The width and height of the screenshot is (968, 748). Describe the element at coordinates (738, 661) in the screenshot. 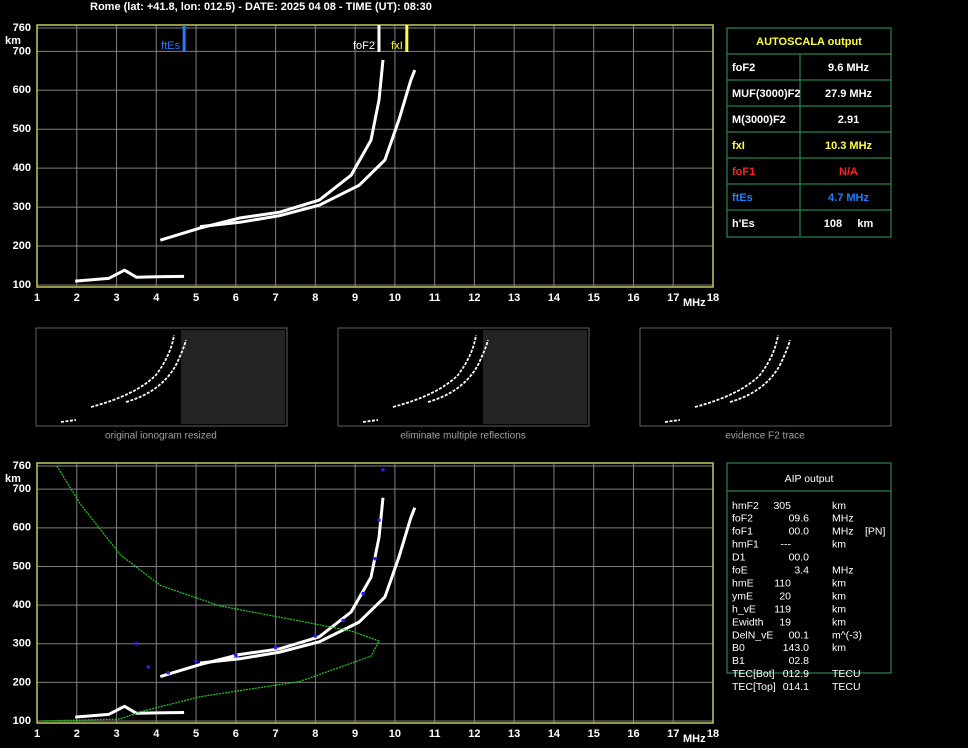

I see `param-name: B1` at that location.